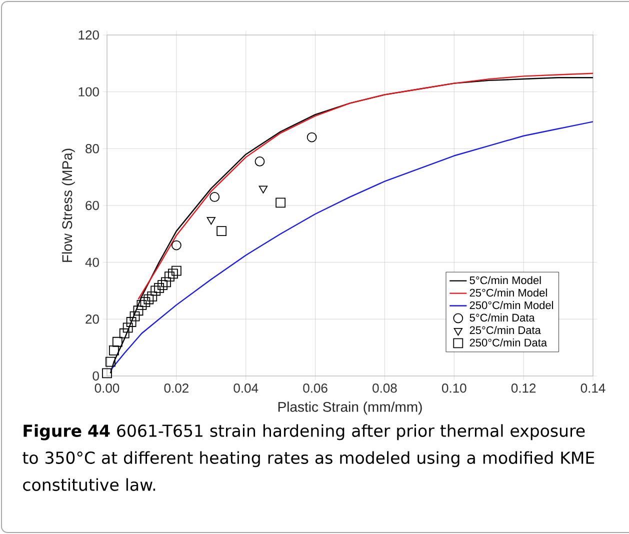 This screenshot has width=629, height=534. I want to click on x-tick-label: 0.02, so click(176, 388).